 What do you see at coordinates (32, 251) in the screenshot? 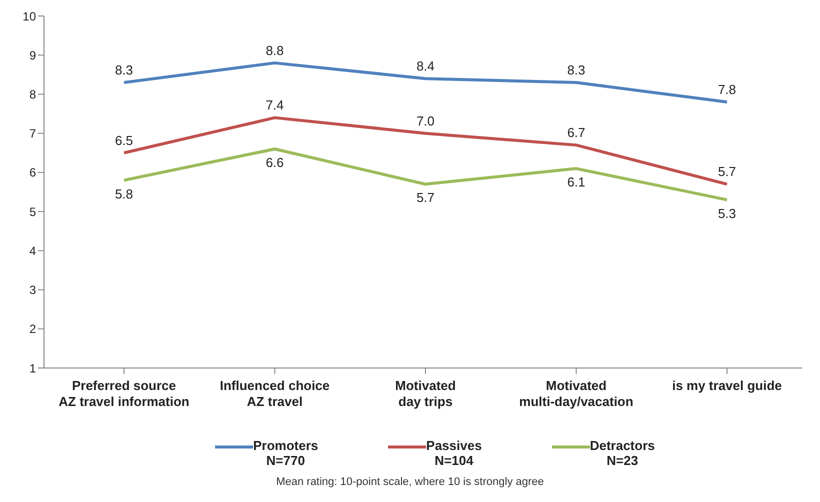
I see `y-tick-label: 4` at bounding box center [32, 251].